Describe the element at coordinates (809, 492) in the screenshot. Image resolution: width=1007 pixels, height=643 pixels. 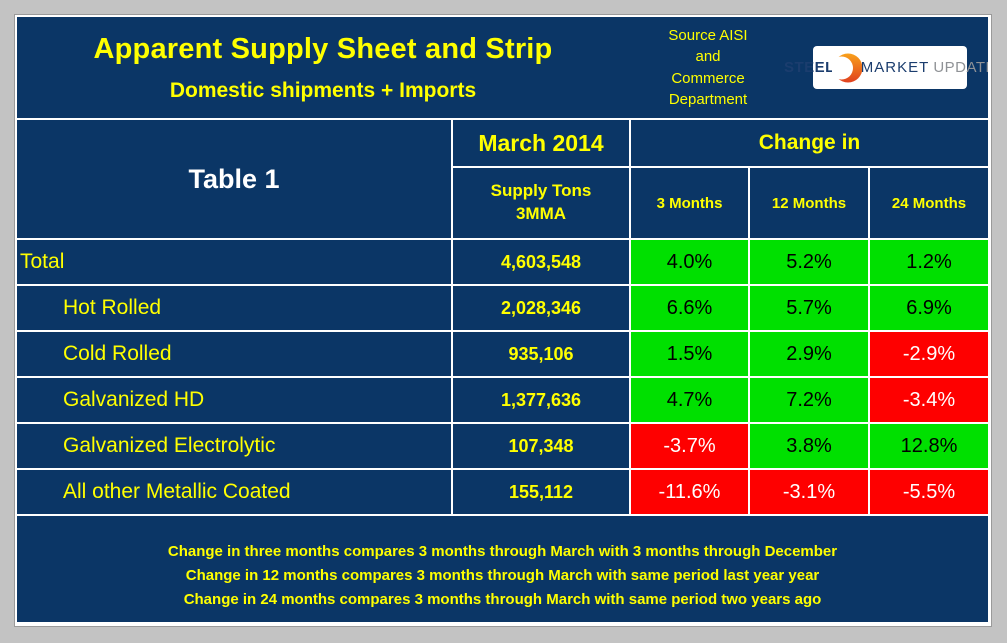
I see `pct-cell: -3.1%` at that location.